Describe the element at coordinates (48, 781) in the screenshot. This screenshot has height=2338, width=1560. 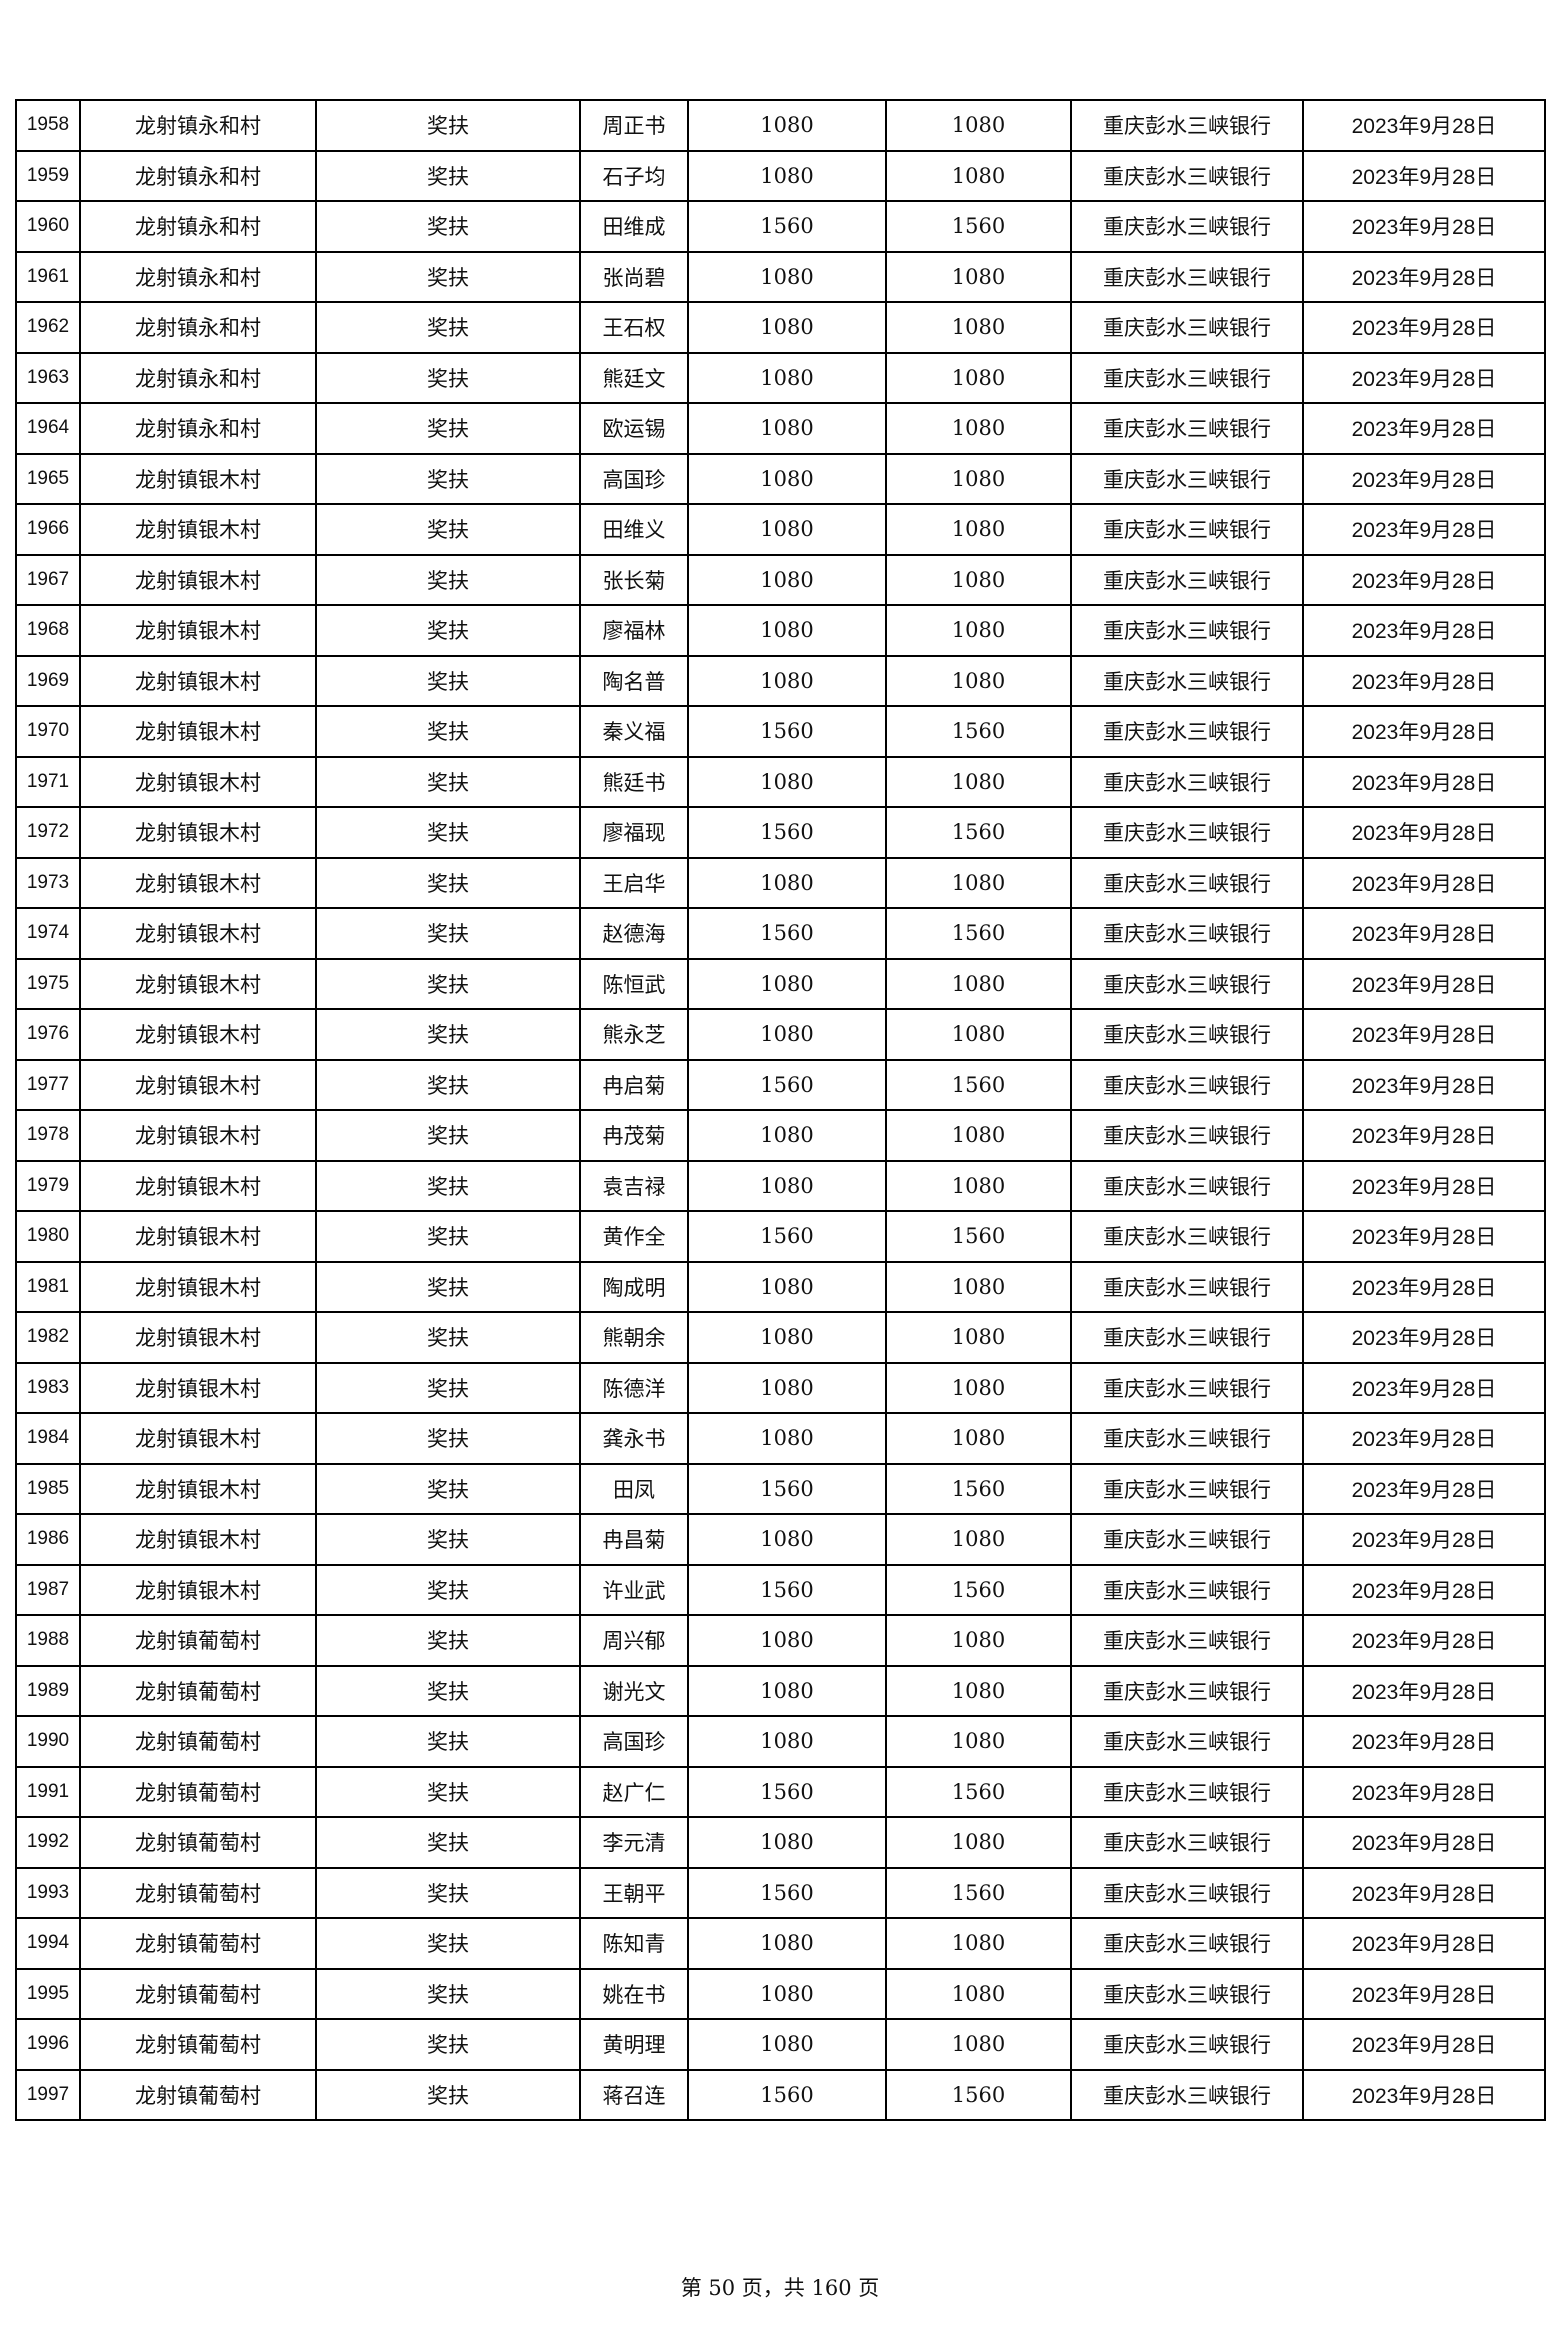
I see `cell-row-number: 1971` at that location.